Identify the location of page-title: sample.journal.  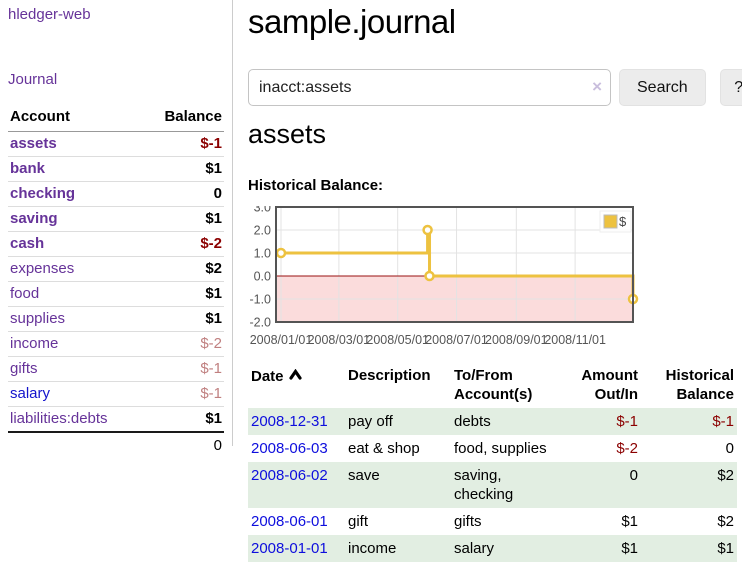
(352, 21).